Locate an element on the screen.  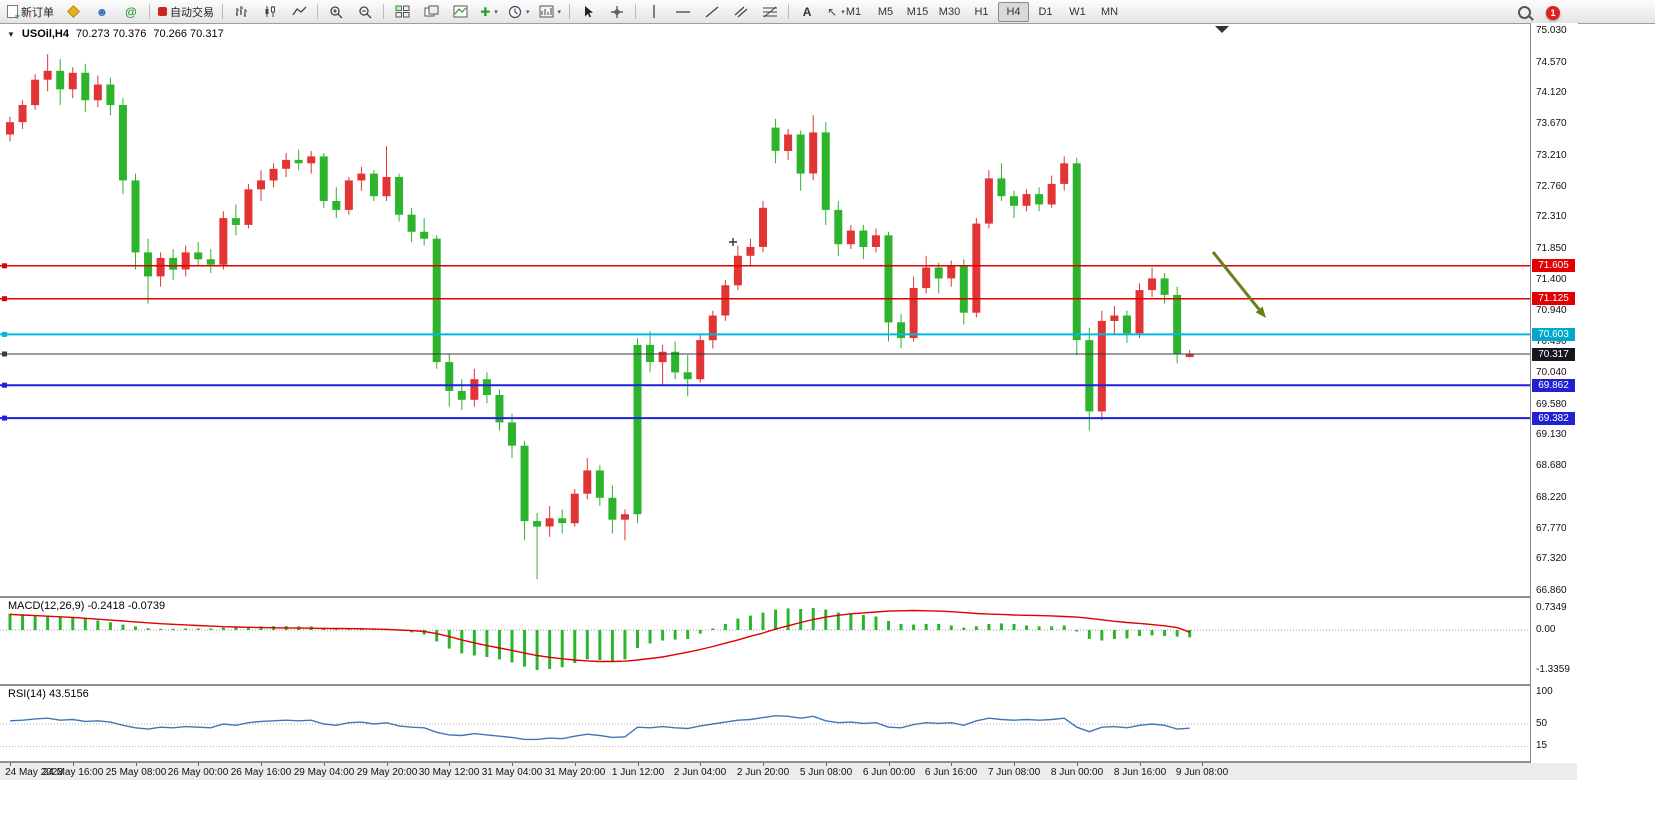
bar-chart-mode-button is located at coordinates (241, 11).